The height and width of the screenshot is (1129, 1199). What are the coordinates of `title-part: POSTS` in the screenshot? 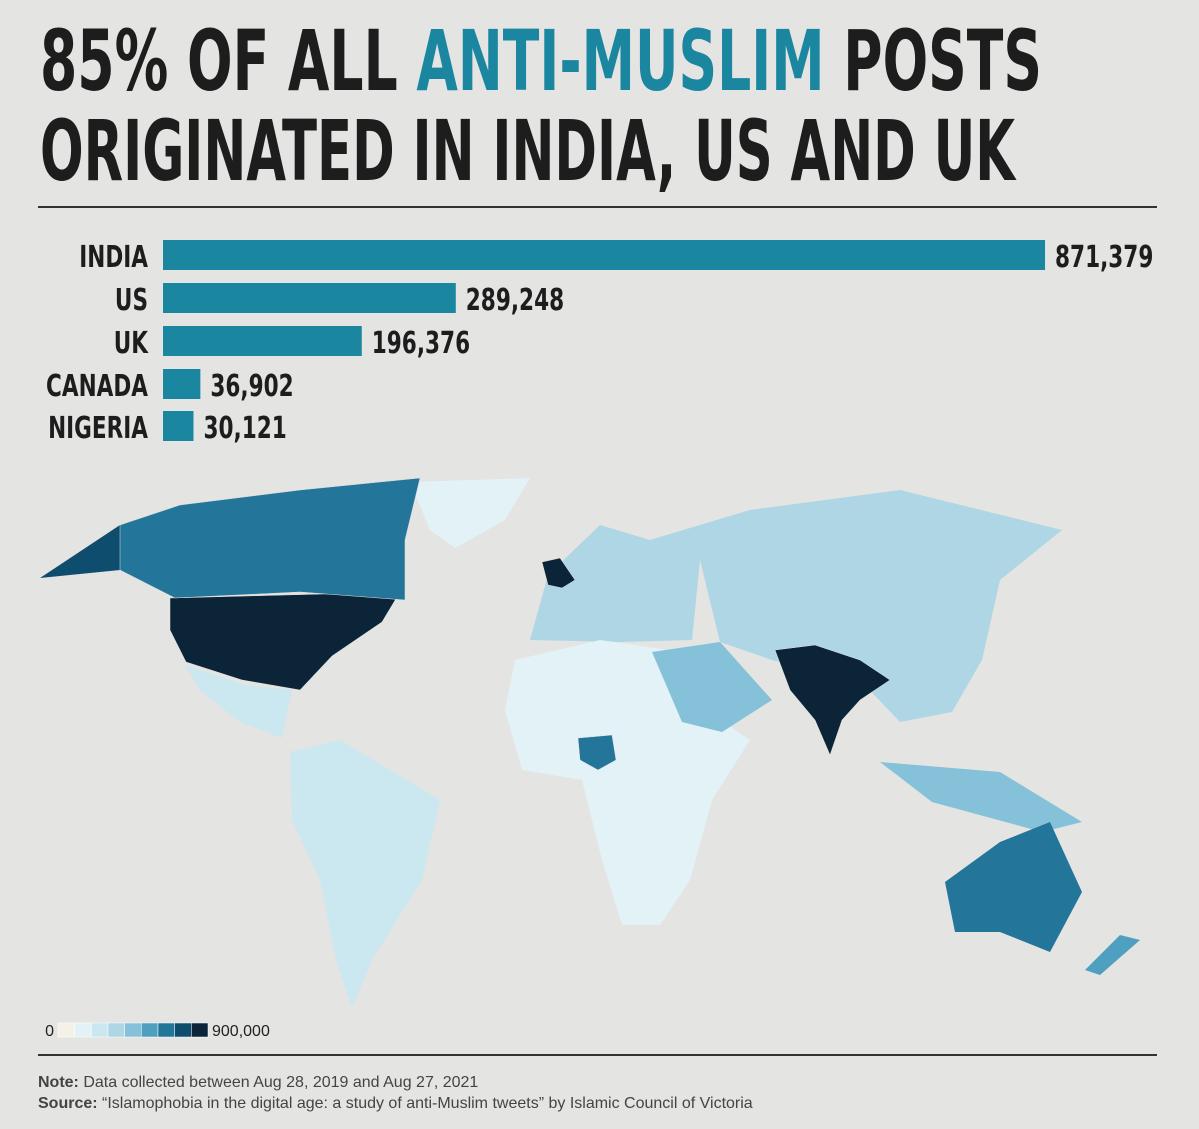 It's located at (942, 61).